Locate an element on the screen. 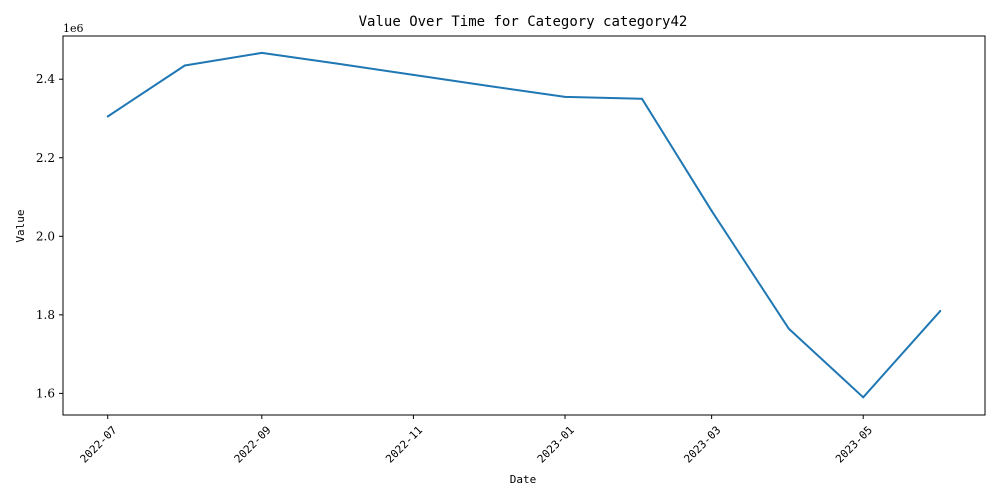 The height and width of the screenshot is (500, 1000). x-axis-label: Date is located at coordinates (523, 479).